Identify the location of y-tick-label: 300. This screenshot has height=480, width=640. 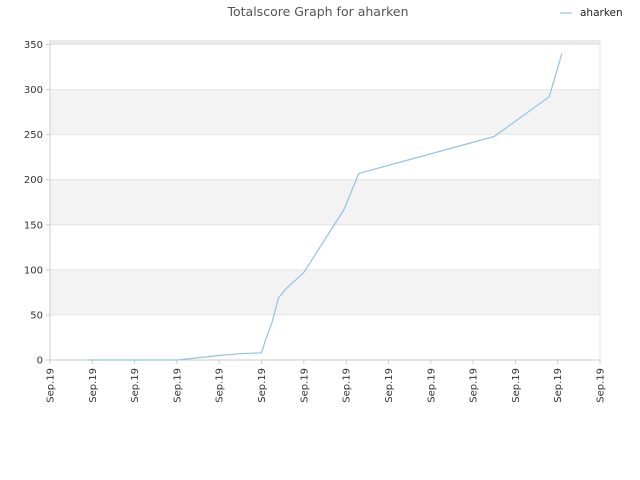
(33, 90).